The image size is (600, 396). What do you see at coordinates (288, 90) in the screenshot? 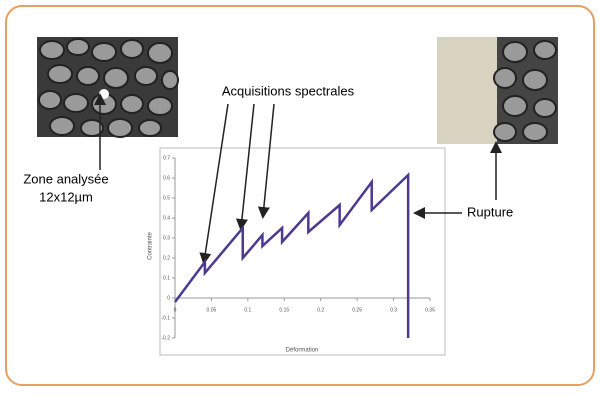
I see `annotation: Acquisitions spectrales` at bounding box center [288, 90].